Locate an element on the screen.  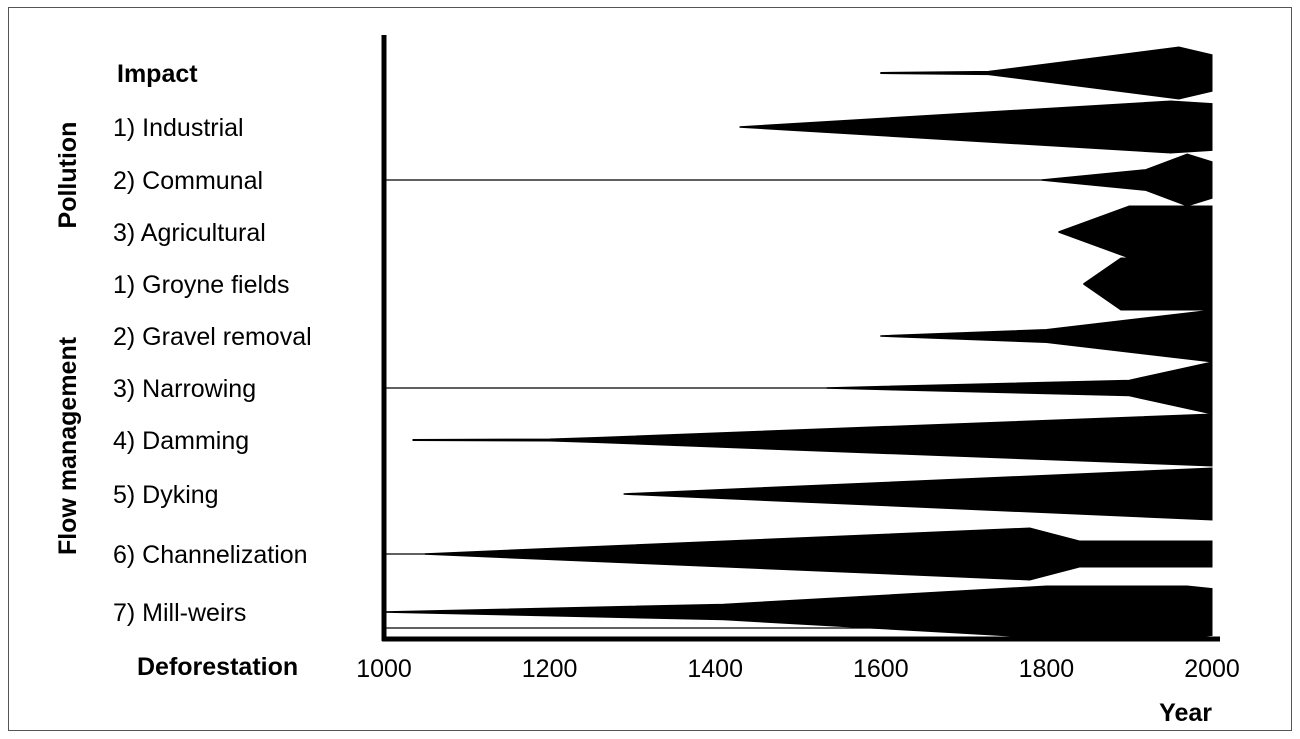
shape-channelization is located at coordinates (818, 554).